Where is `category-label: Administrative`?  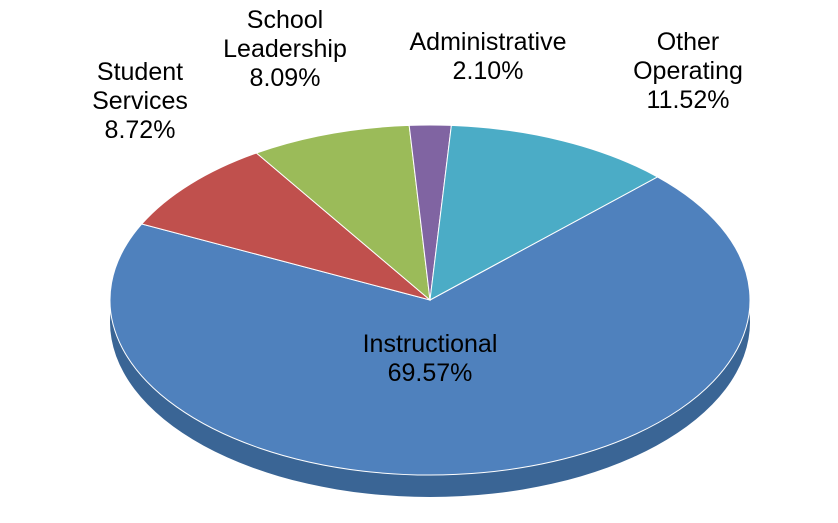 category-label: Administrative is located at coordinates (488, 42).